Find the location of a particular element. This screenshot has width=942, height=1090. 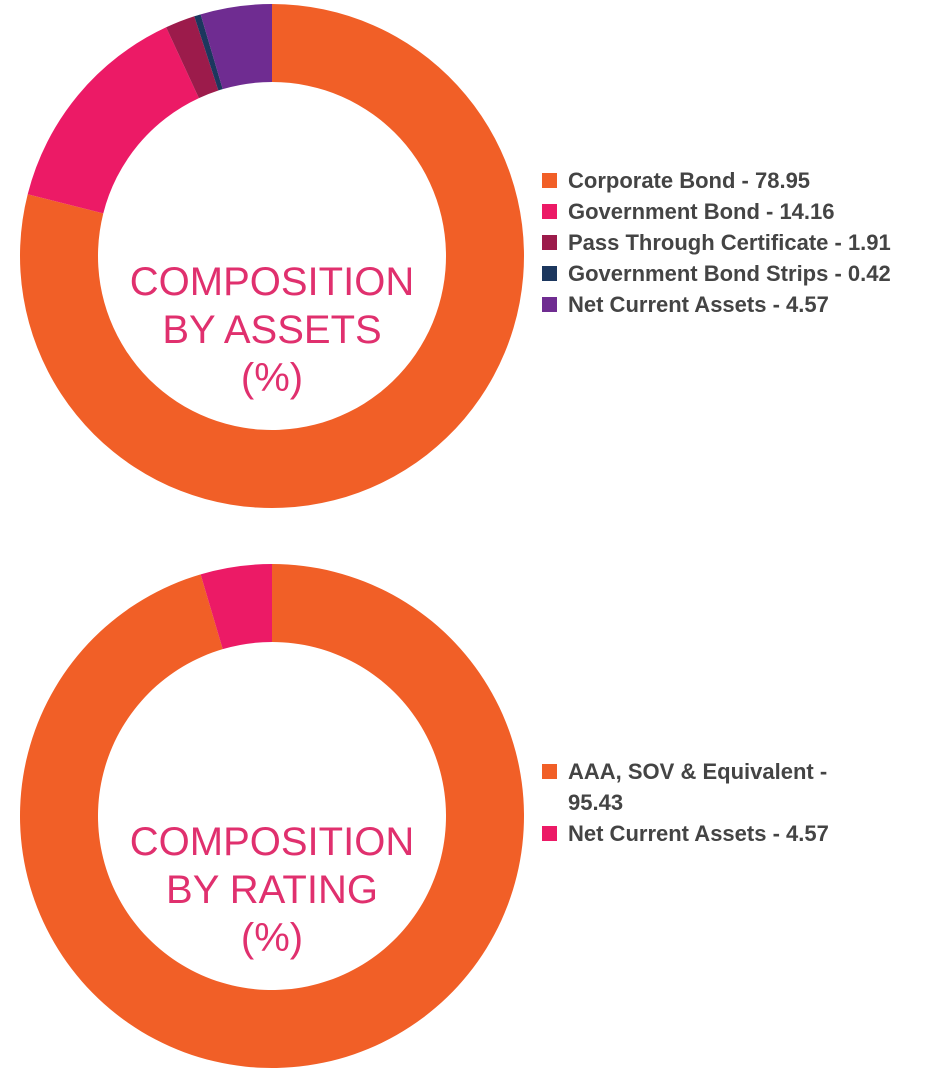

legend-label: AAA, SOV & Equivalent - 95.43 is located at coordinates (698, 787).